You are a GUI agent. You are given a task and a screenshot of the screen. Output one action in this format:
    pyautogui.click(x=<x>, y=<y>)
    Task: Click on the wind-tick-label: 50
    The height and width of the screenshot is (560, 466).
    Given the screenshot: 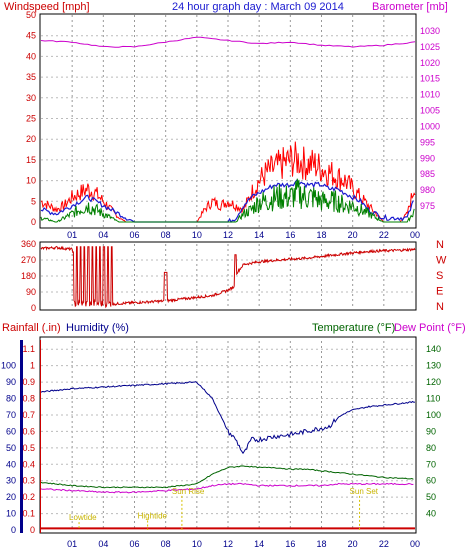 What is the action you would take?
    pyautogui.click(x=31, y=15)
    